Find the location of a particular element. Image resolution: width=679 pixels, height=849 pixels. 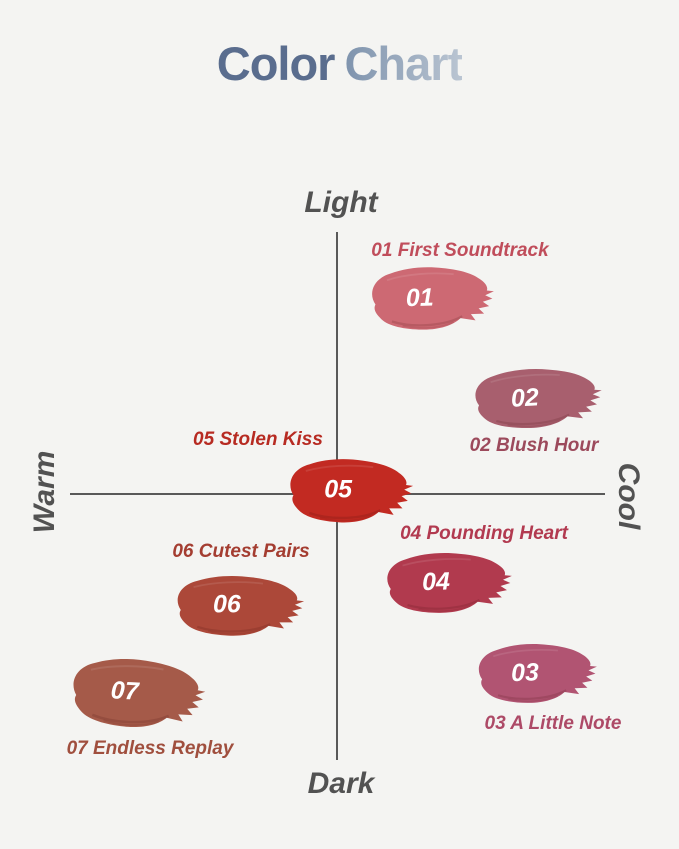

swatch-number: 03 is located at coordinates (525, 672).